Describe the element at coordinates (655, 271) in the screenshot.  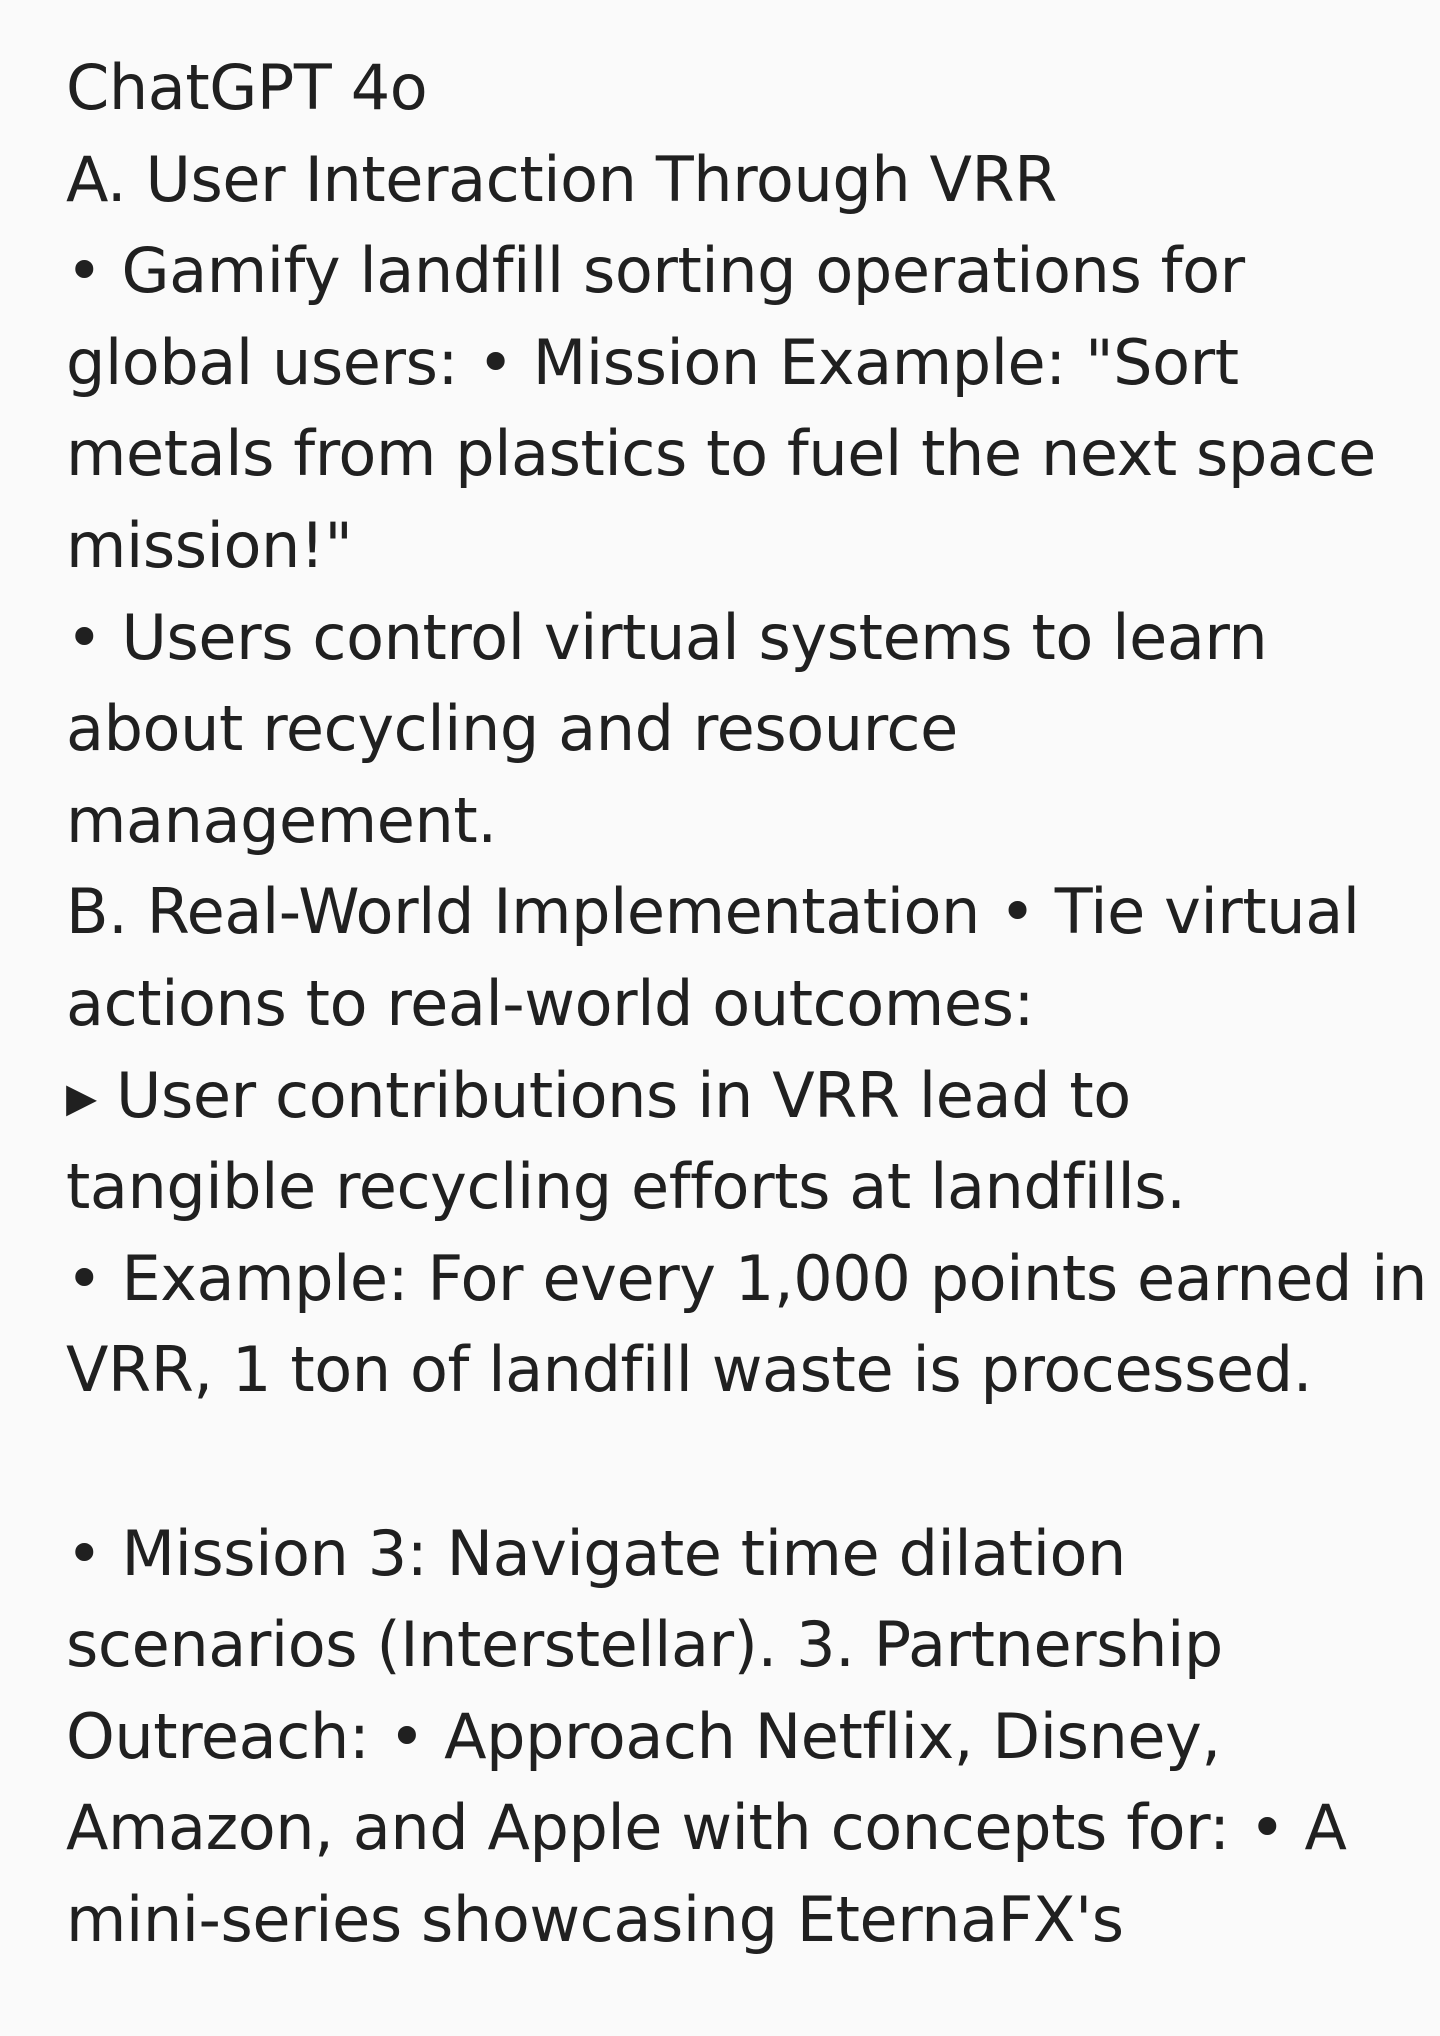
I see `message-line-3: • Gamify landfill sorting operations for` at that location.